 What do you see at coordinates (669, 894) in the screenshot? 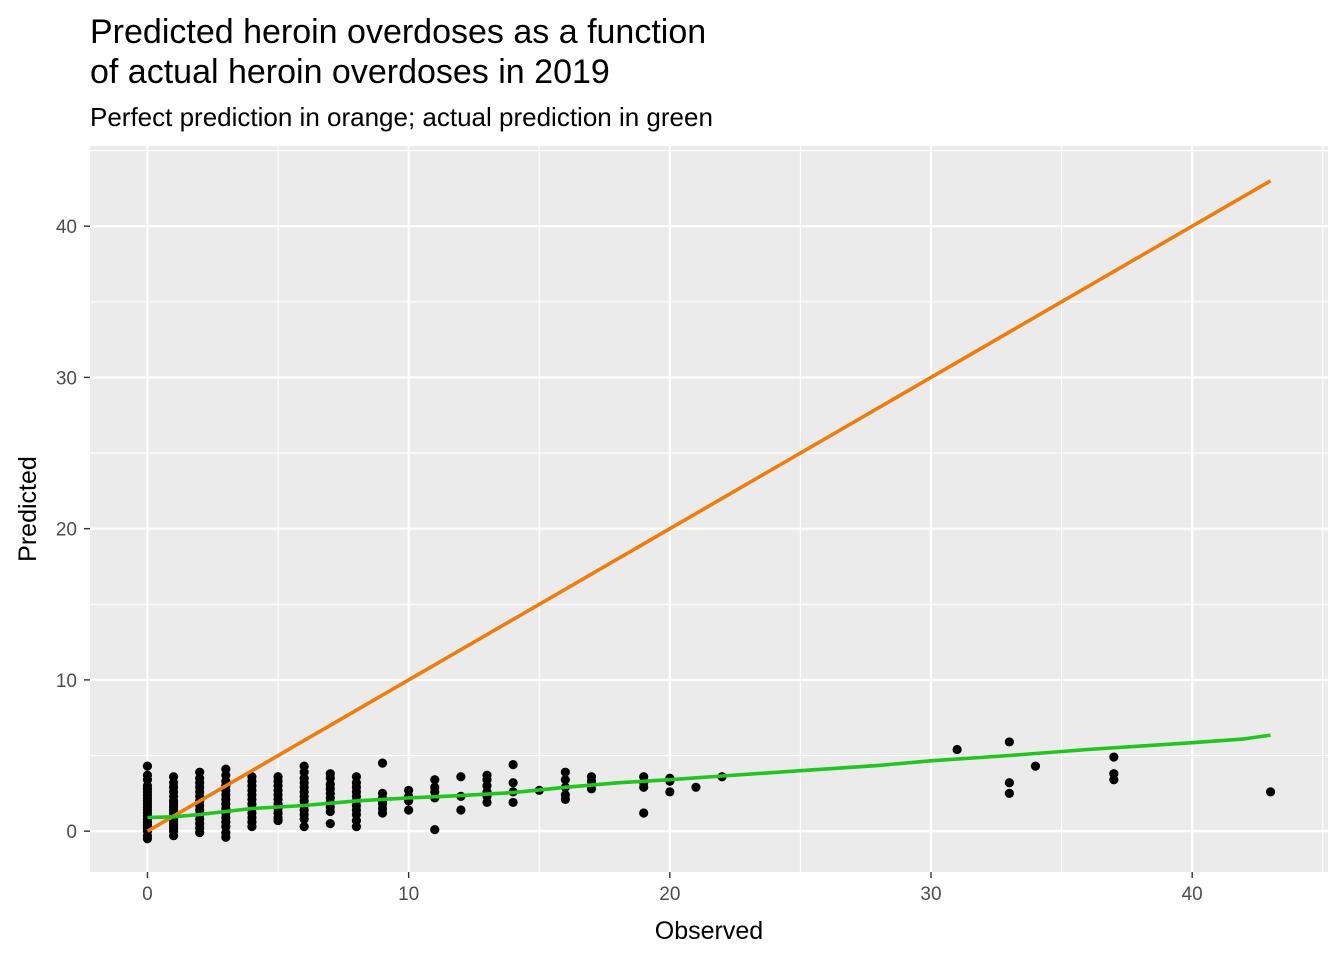
I see `x-tick-label: 20` at bounding box center [669, 894].